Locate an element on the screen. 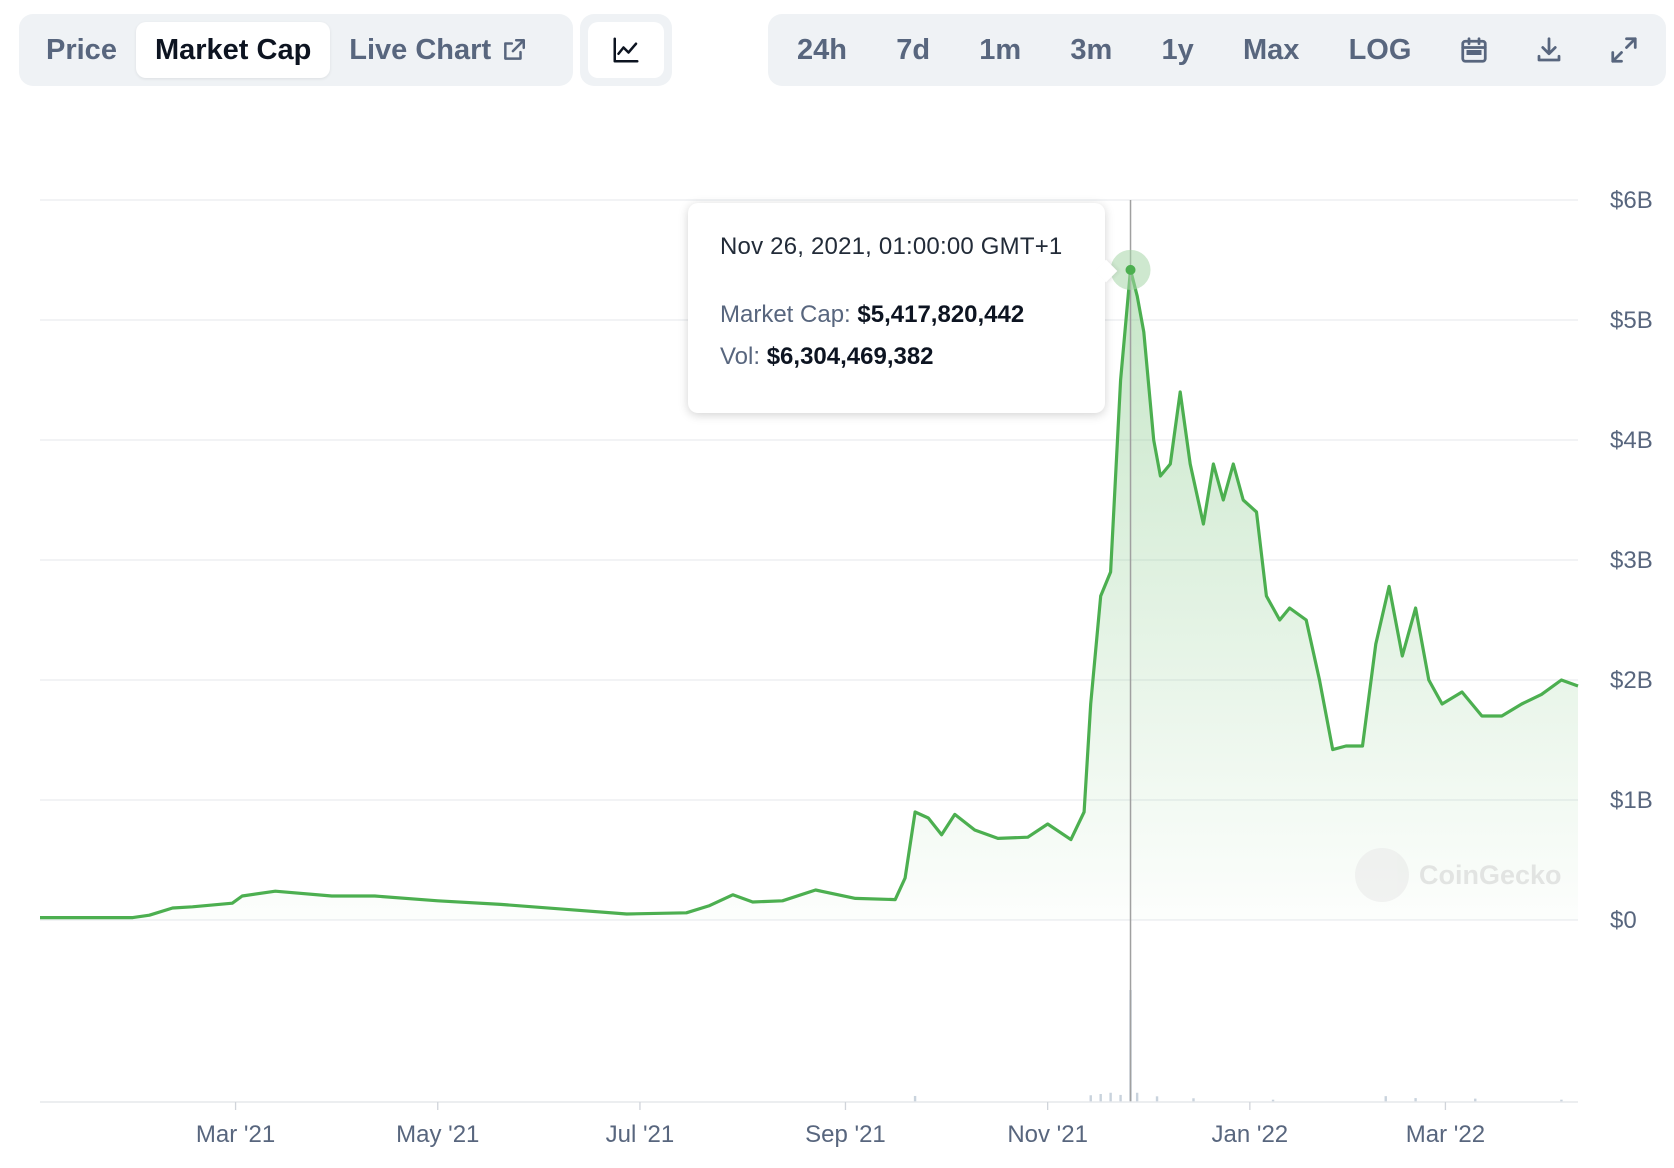  tab-live-chart: Live Chart is located at coordinates (438, 50).